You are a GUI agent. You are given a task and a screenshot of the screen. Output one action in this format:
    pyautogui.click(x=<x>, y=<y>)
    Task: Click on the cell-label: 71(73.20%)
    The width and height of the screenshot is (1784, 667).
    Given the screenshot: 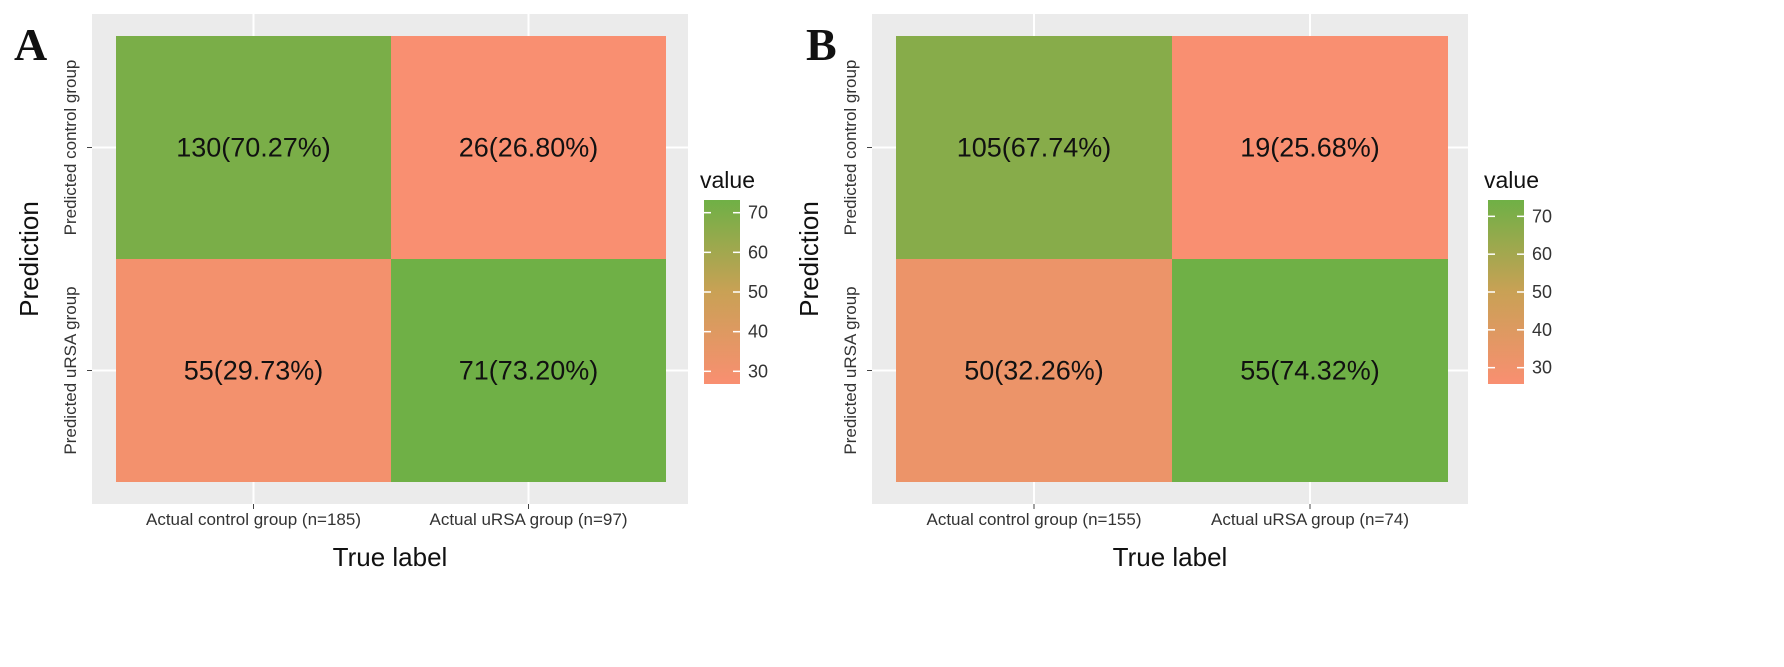 What is the action you would take?
    pyautogui.click(x=529, y=371)
    